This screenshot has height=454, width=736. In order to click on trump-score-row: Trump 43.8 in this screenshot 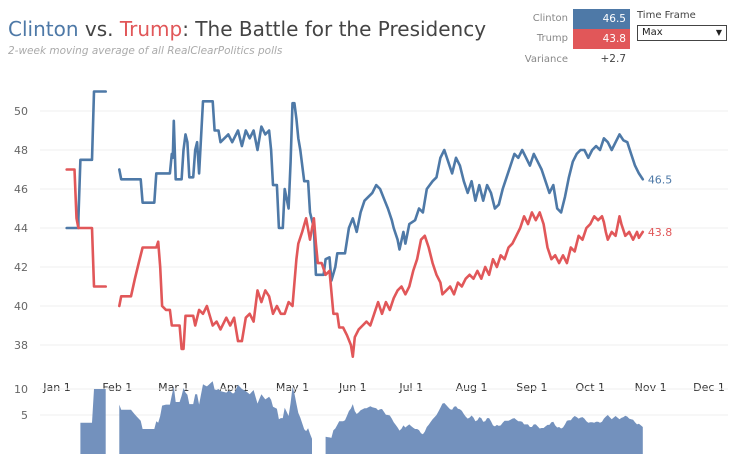, I will do `click(573, 39)`.